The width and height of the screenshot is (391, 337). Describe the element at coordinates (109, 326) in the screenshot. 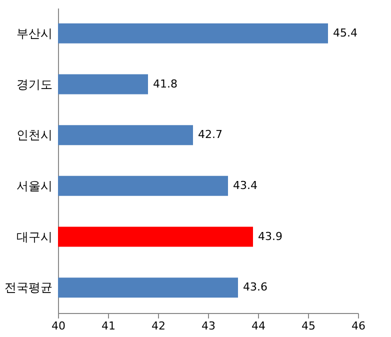

I see `x-tick-label: 41` at that location.